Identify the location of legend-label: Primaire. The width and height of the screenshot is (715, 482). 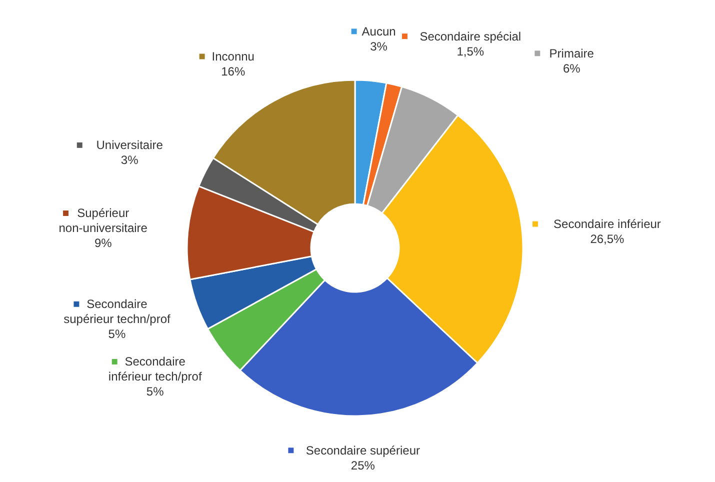
(571, 53).